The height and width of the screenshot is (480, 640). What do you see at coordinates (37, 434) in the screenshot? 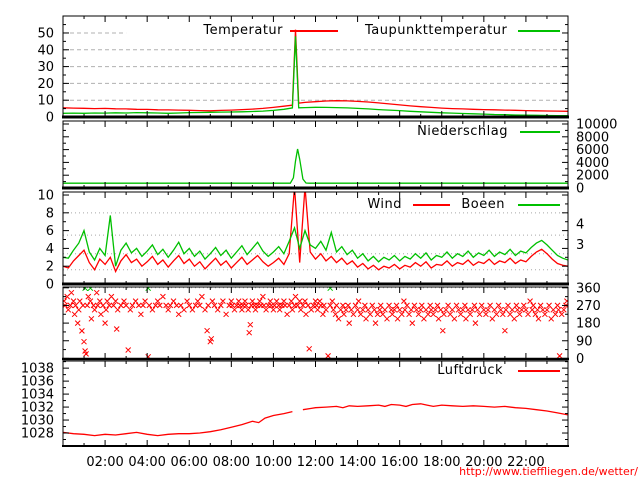
I see `y-tick-label: 1028` at bounding box center [37, 434].